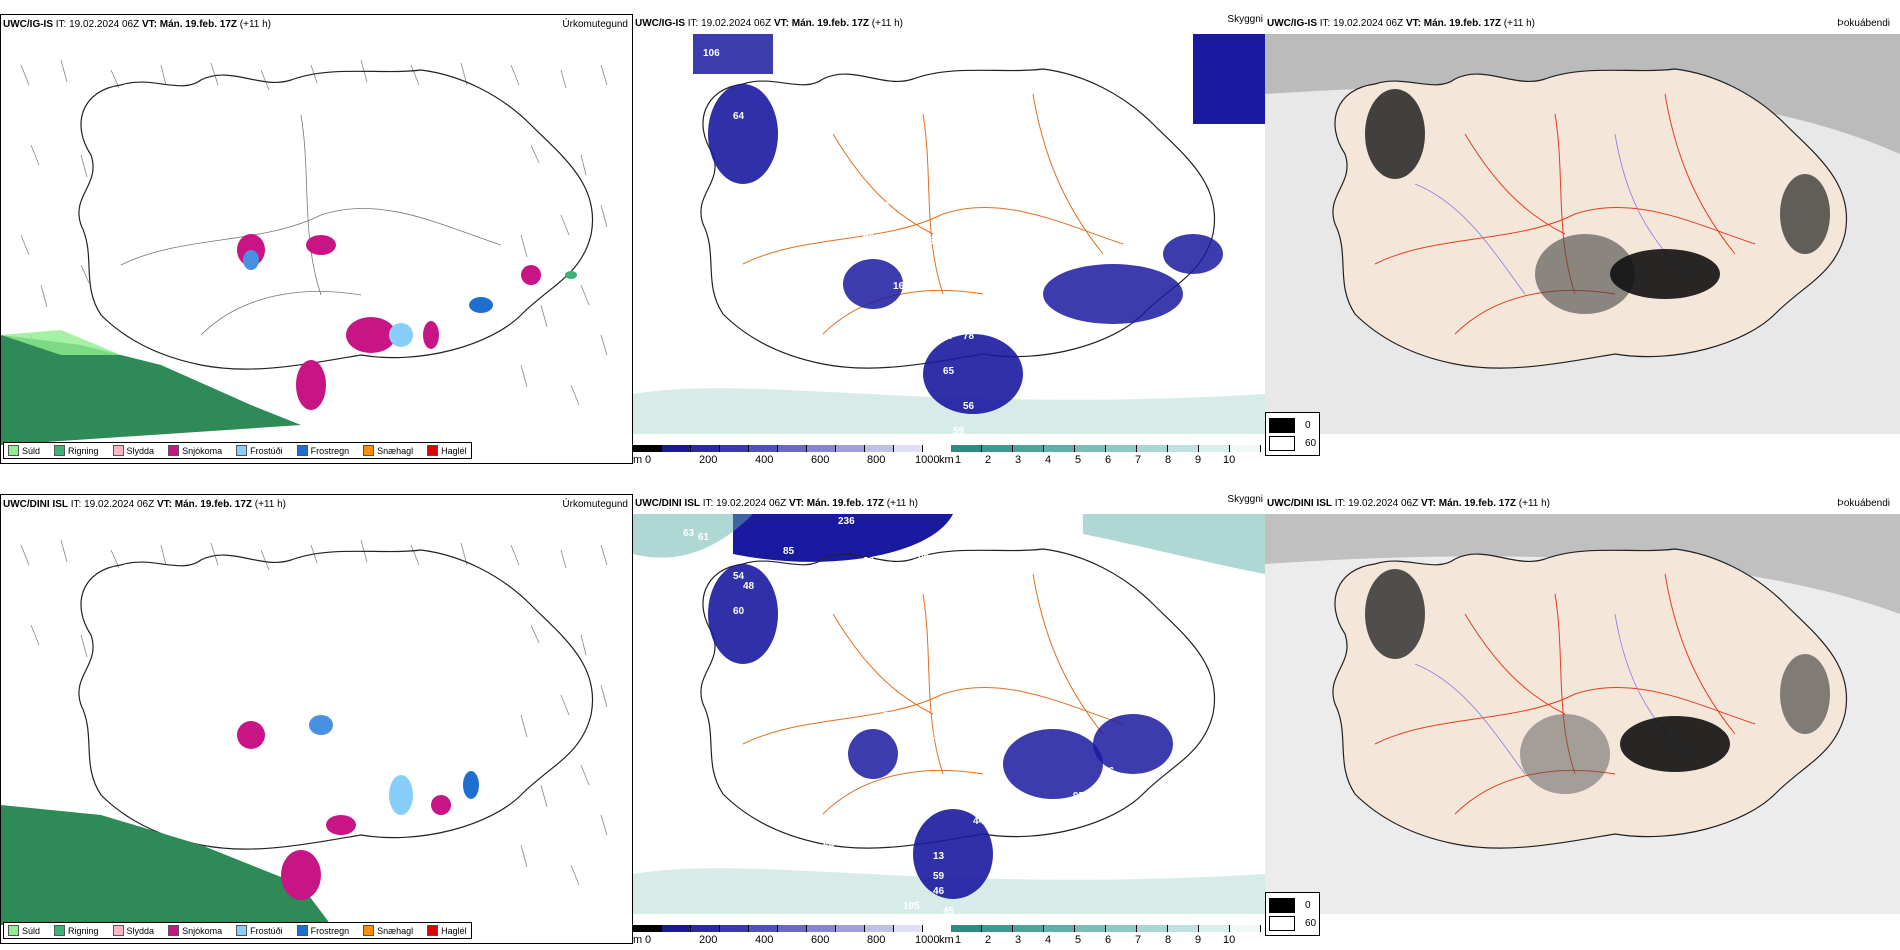  I want to click on legend-item: Snæhagl, so click(388, 450).